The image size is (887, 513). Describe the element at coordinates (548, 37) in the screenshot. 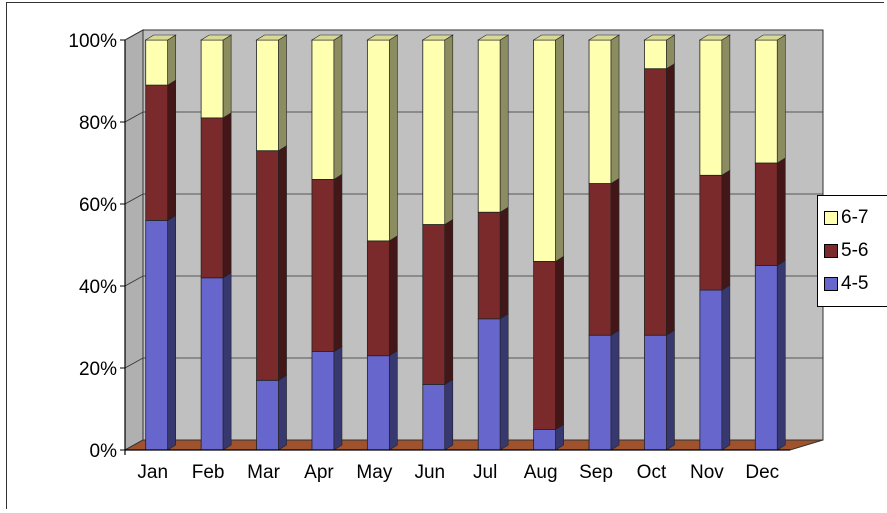

I see `bar-top-aug` at that location.